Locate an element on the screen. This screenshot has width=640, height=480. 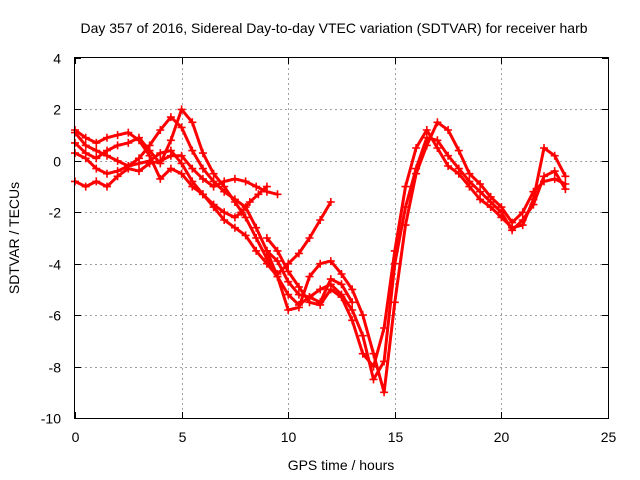
y-tick-label: 2 is located at coordinates (57, 110).